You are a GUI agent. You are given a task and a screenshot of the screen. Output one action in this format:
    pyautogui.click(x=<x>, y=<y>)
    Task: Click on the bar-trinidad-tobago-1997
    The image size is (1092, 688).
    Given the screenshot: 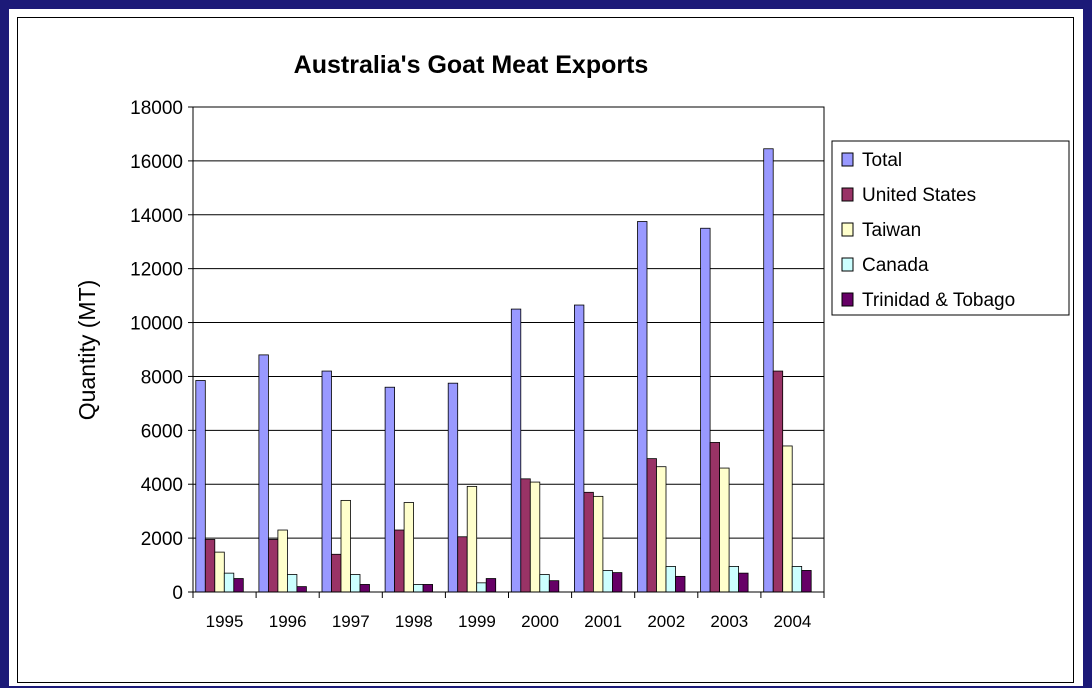 What is the action you would take?
    pyautogui.click(x=364, y=588)
    